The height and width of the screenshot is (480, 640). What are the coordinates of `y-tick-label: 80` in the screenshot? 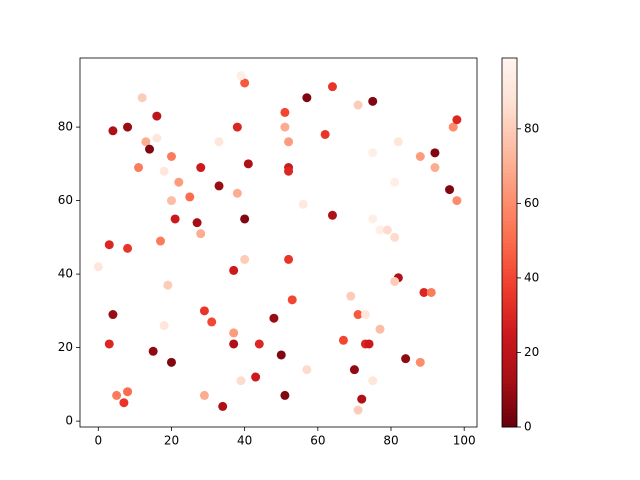 It's located at (65, 127).